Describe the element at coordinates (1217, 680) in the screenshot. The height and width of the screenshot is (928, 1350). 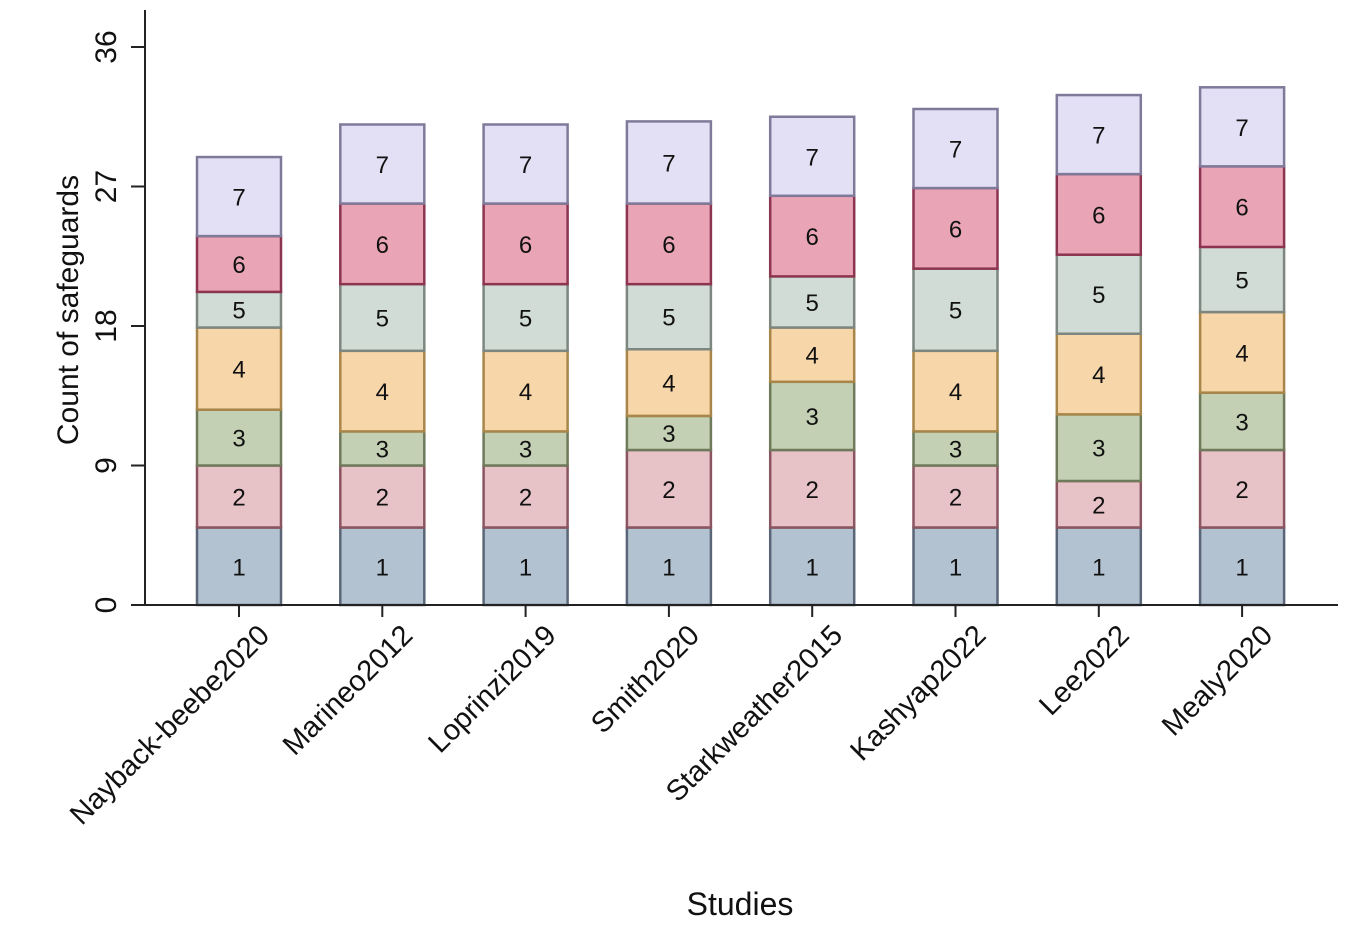
I see `x-tick-label: Mealy2020` at that location.